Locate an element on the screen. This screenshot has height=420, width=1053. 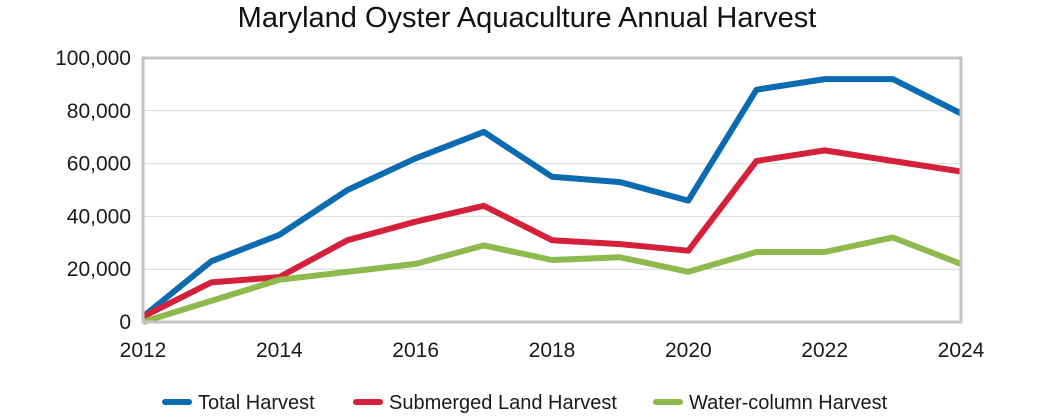
legend-label-1: Submerged Land Harvest is located at coordinates (503, 403).